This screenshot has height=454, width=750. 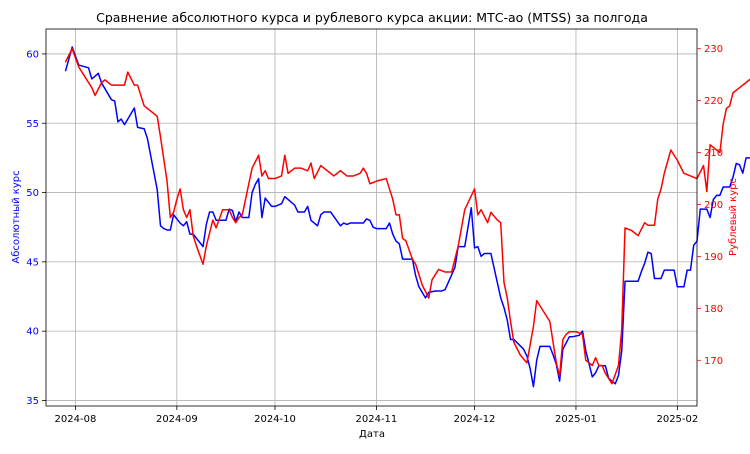 I want to click on x-tick-label: 2024-11, so click(x=377, y=419).